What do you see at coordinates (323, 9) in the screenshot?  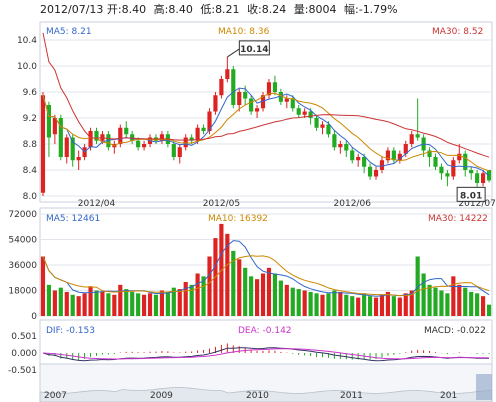 I see `volume-value: 8004` at bounding box center [323, 9].